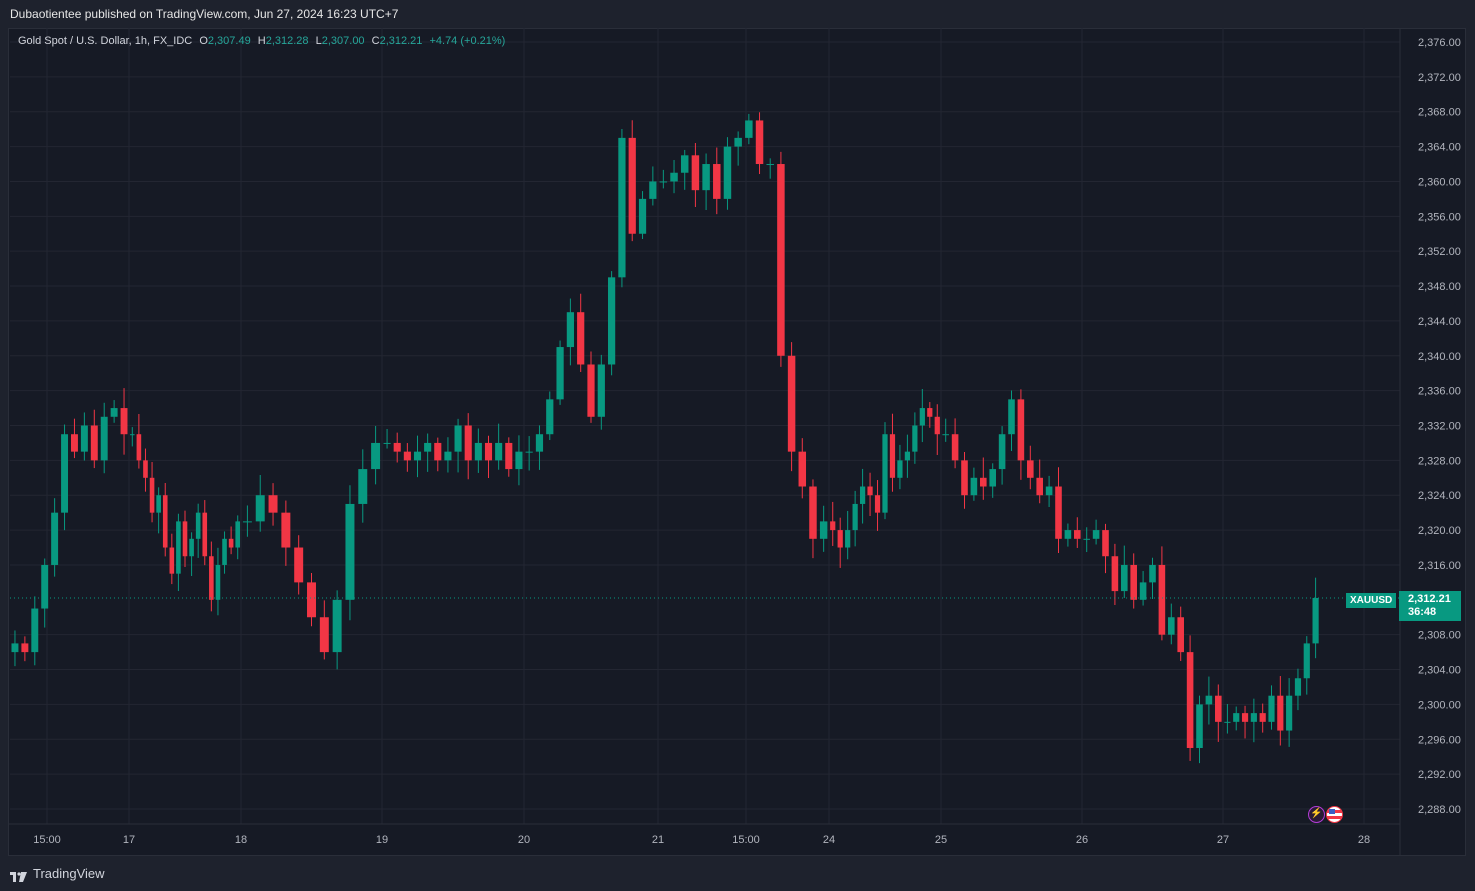  Describe the element at coordinates (241, 840) in the screenshot. I see `x-tick-label: 18` at that location.